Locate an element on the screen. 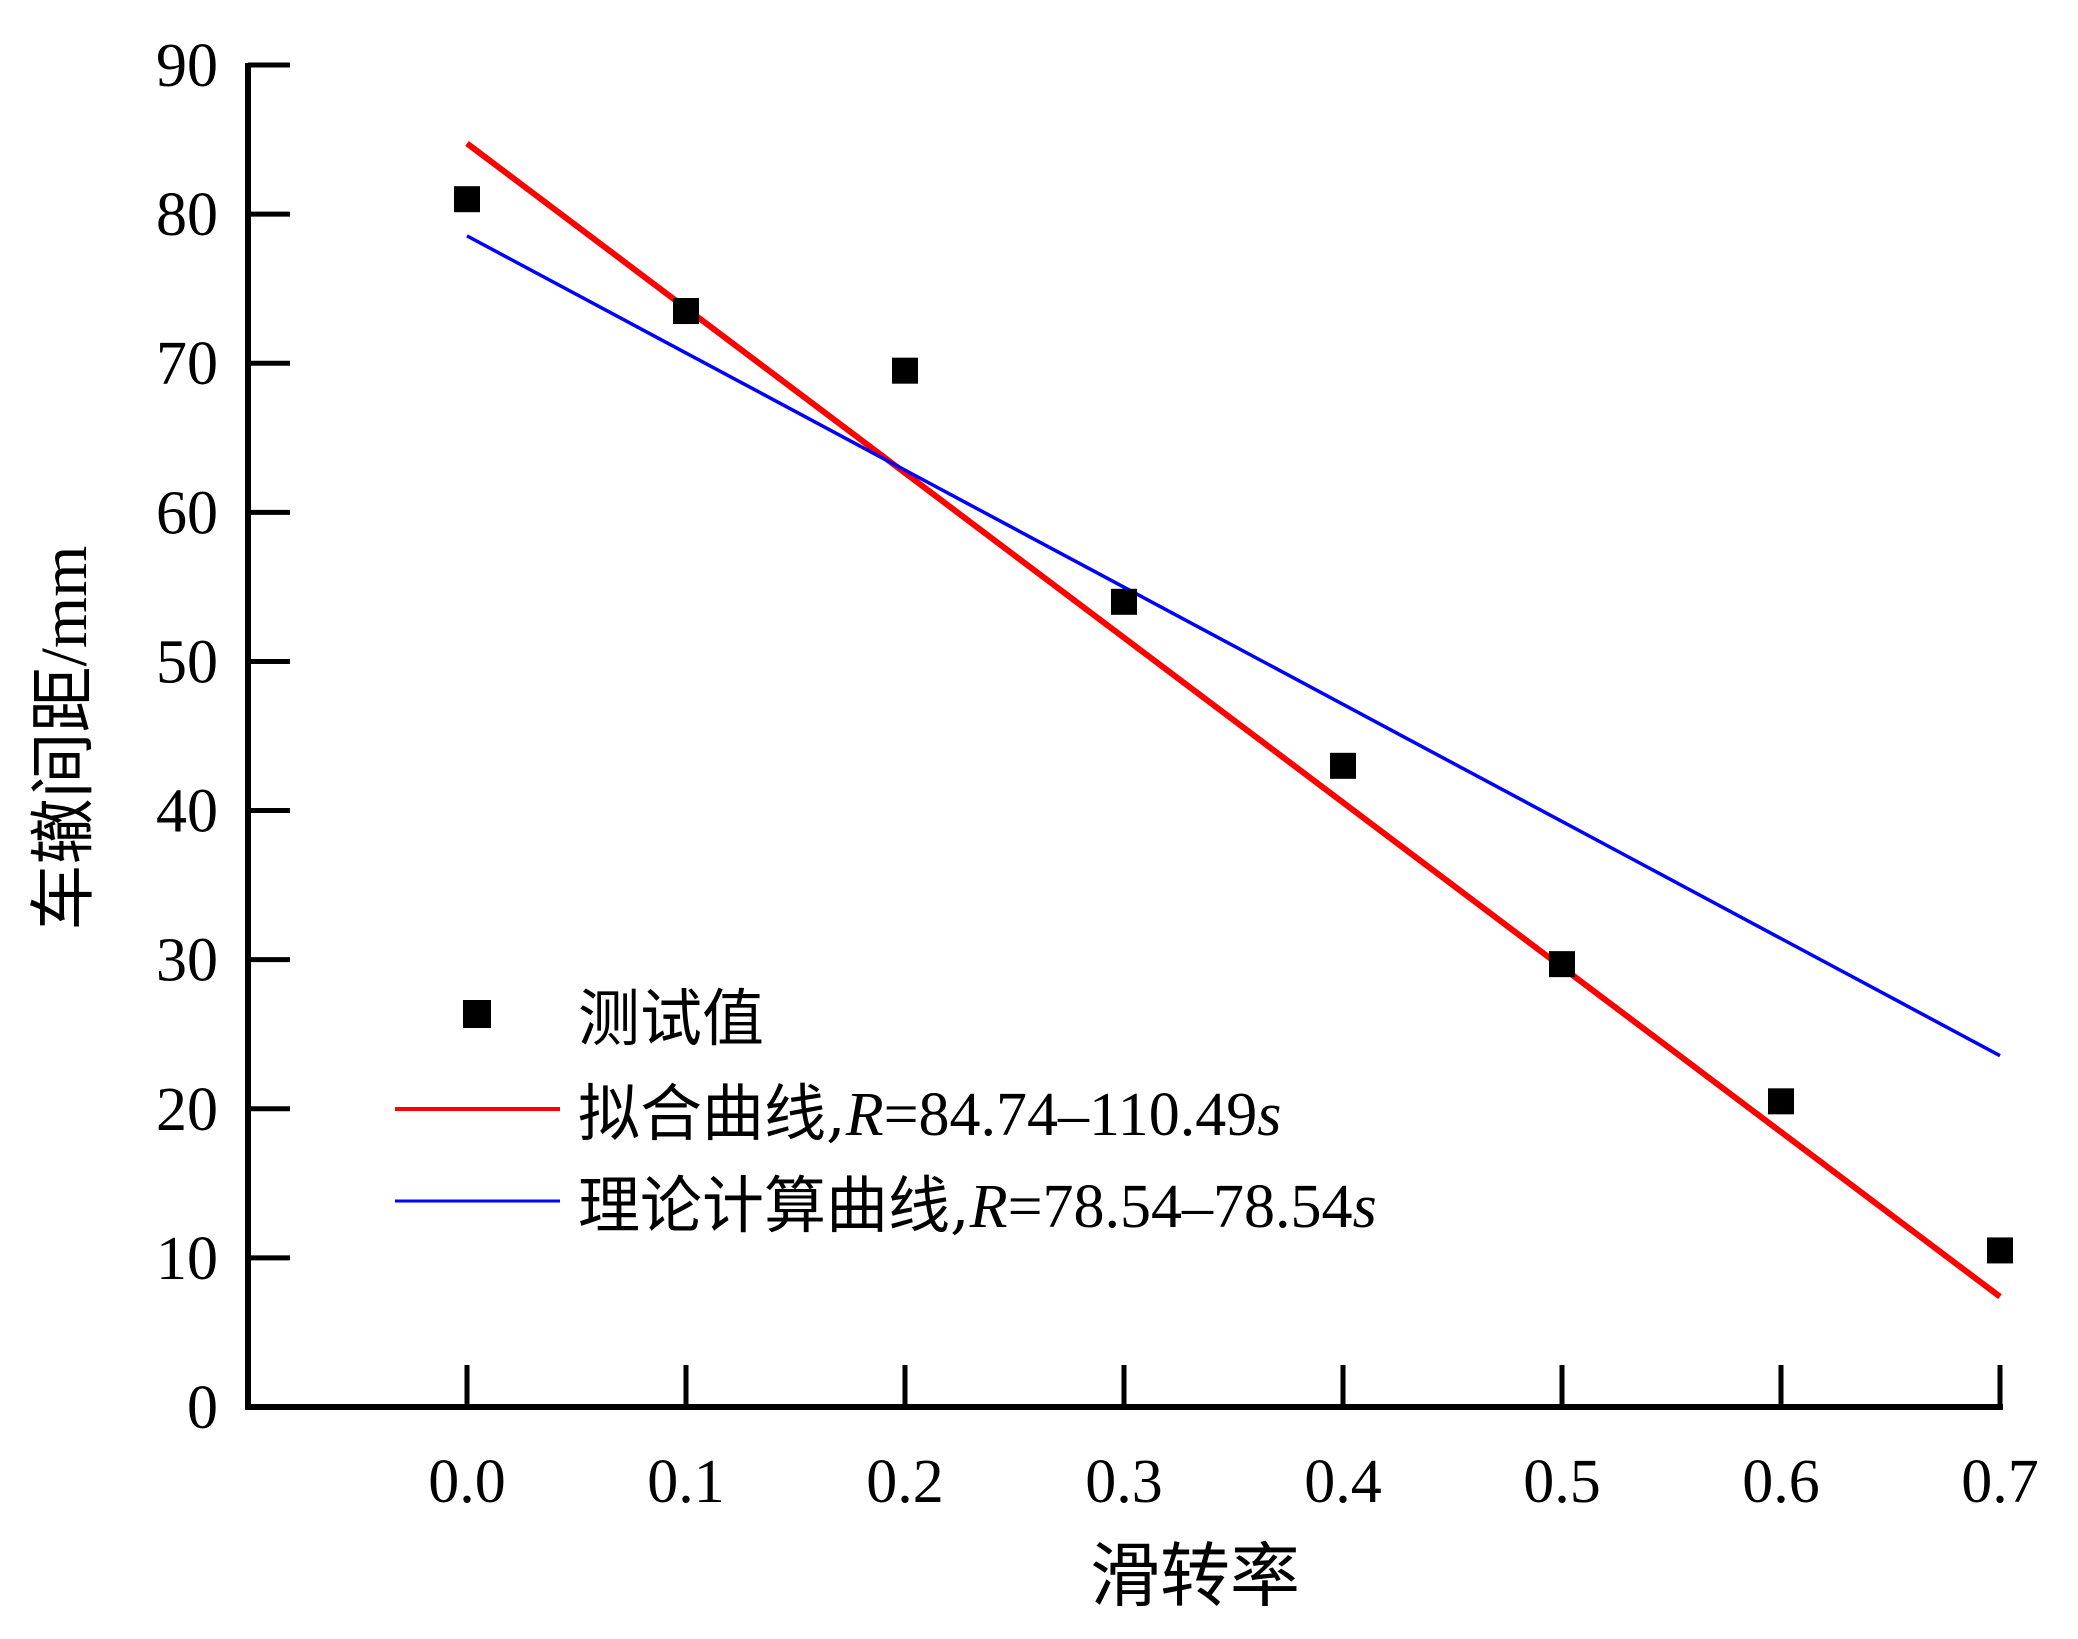 Image resolution: width=2078 pixels, height=1639 pixels. x-axis-label: 滑转率 is located at coordinates (1195, 1576).